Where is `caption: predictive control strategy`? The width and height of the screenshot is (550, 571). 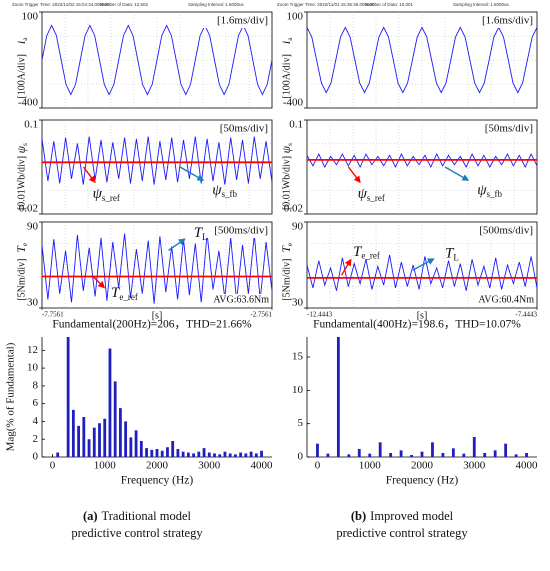 caption: predictive control strategy is located at coordinates (137, 533).